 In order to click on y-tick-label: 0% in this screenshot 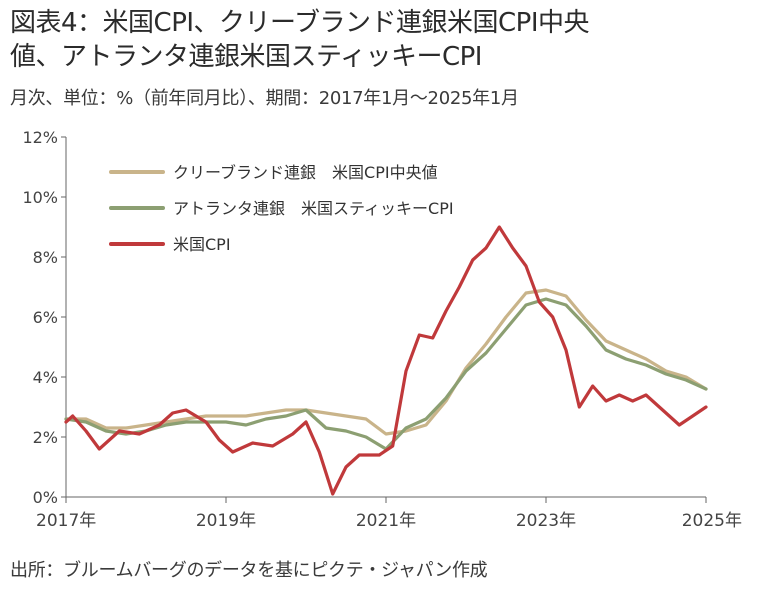, I will do `click(45, 497)`.